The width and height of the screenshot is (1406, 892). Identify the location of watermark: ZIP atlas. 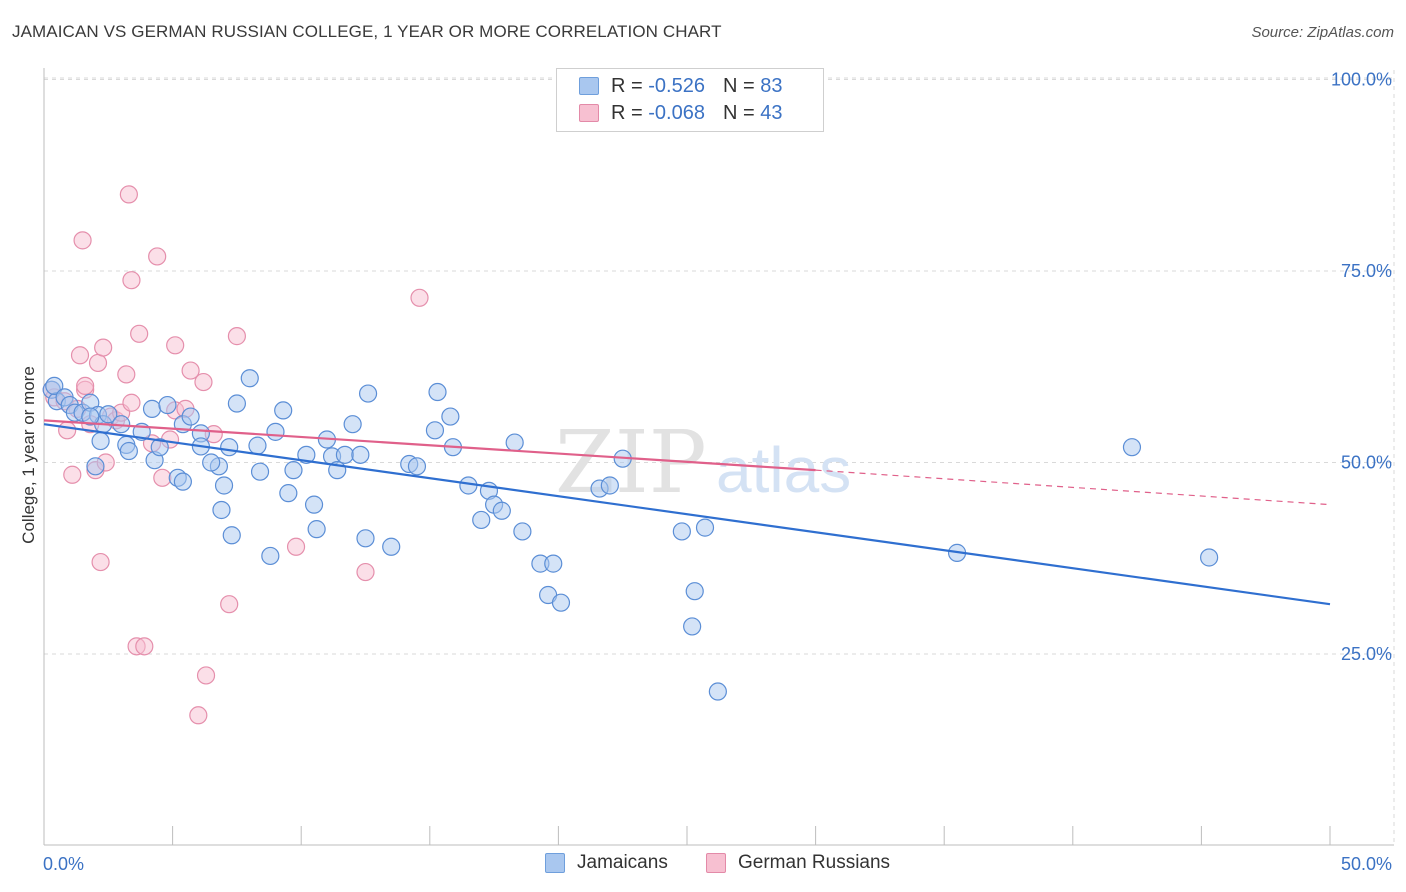
(703, 463).